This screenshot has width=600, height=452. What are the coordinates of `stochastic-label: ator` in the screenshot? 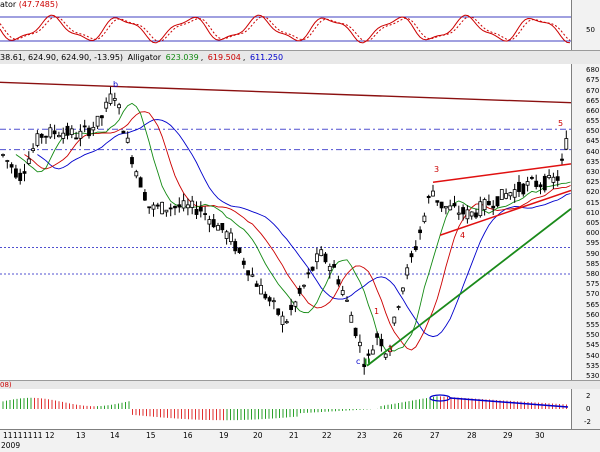 It's located at (8, 4).